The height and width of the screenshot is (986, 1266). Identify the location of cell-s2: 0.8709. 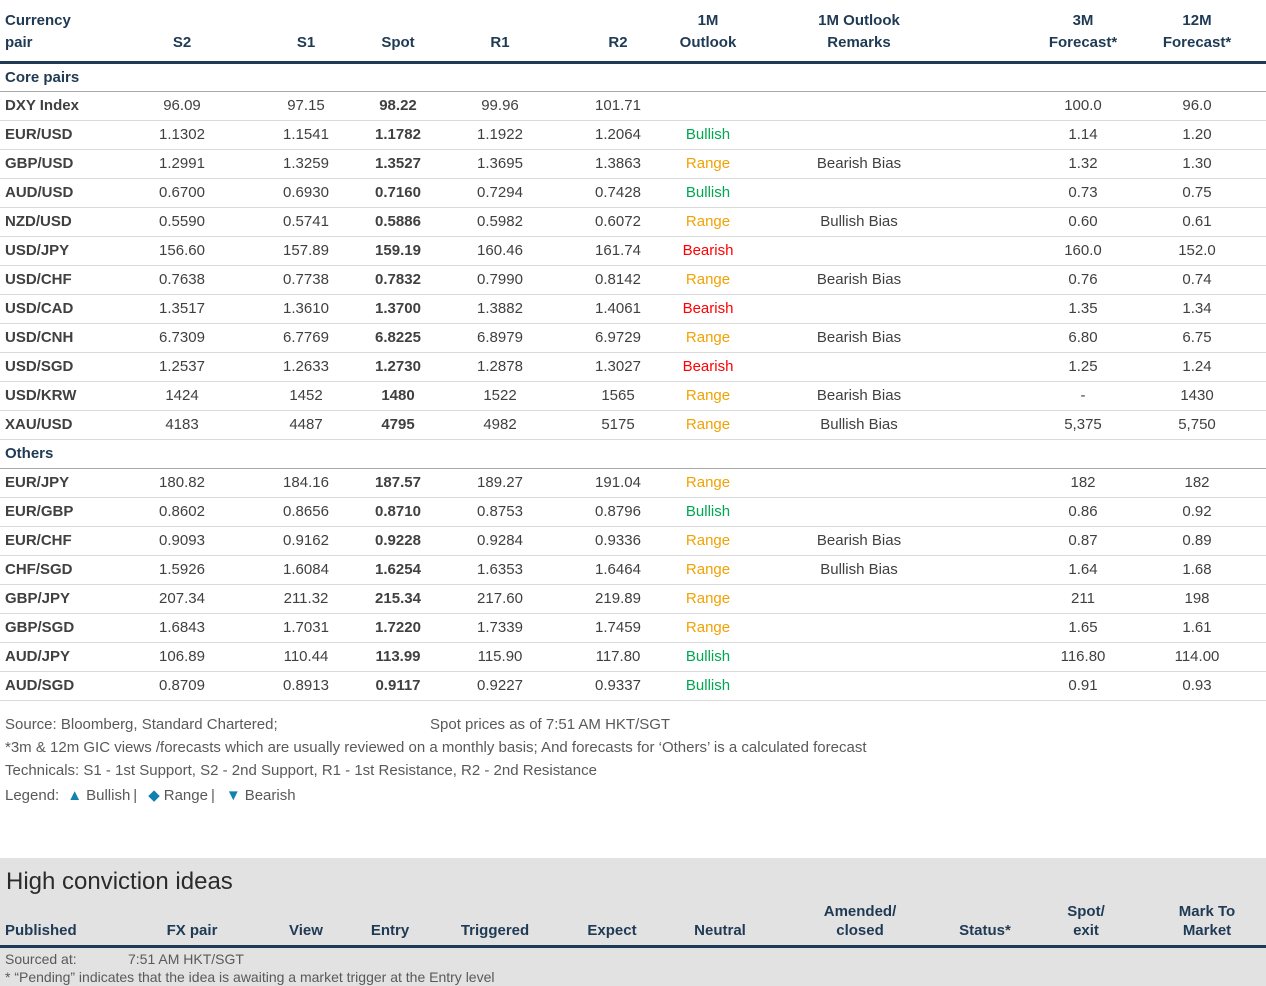
(182, 686).